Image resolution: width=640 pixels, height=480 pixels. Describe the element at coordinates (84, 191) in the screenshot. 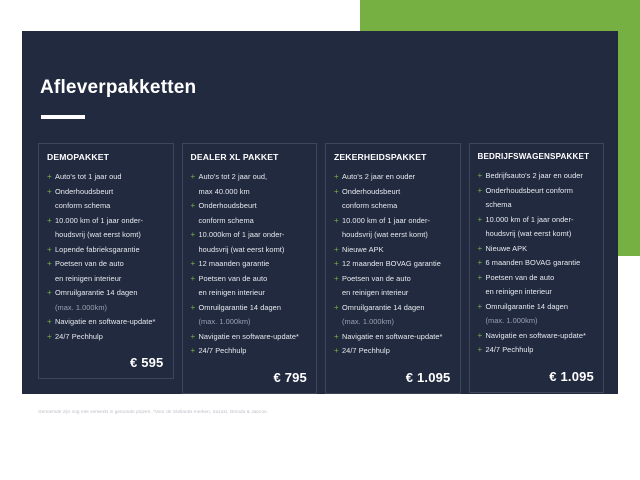

I see `feature-text: Onderhoudsbeurt` at that location.